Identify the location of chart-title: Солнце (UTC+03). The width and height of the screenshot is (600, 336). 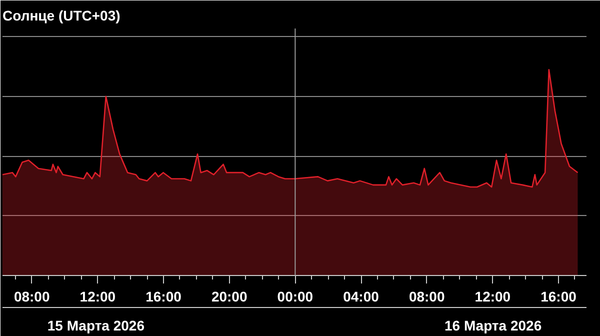
(61, 16).